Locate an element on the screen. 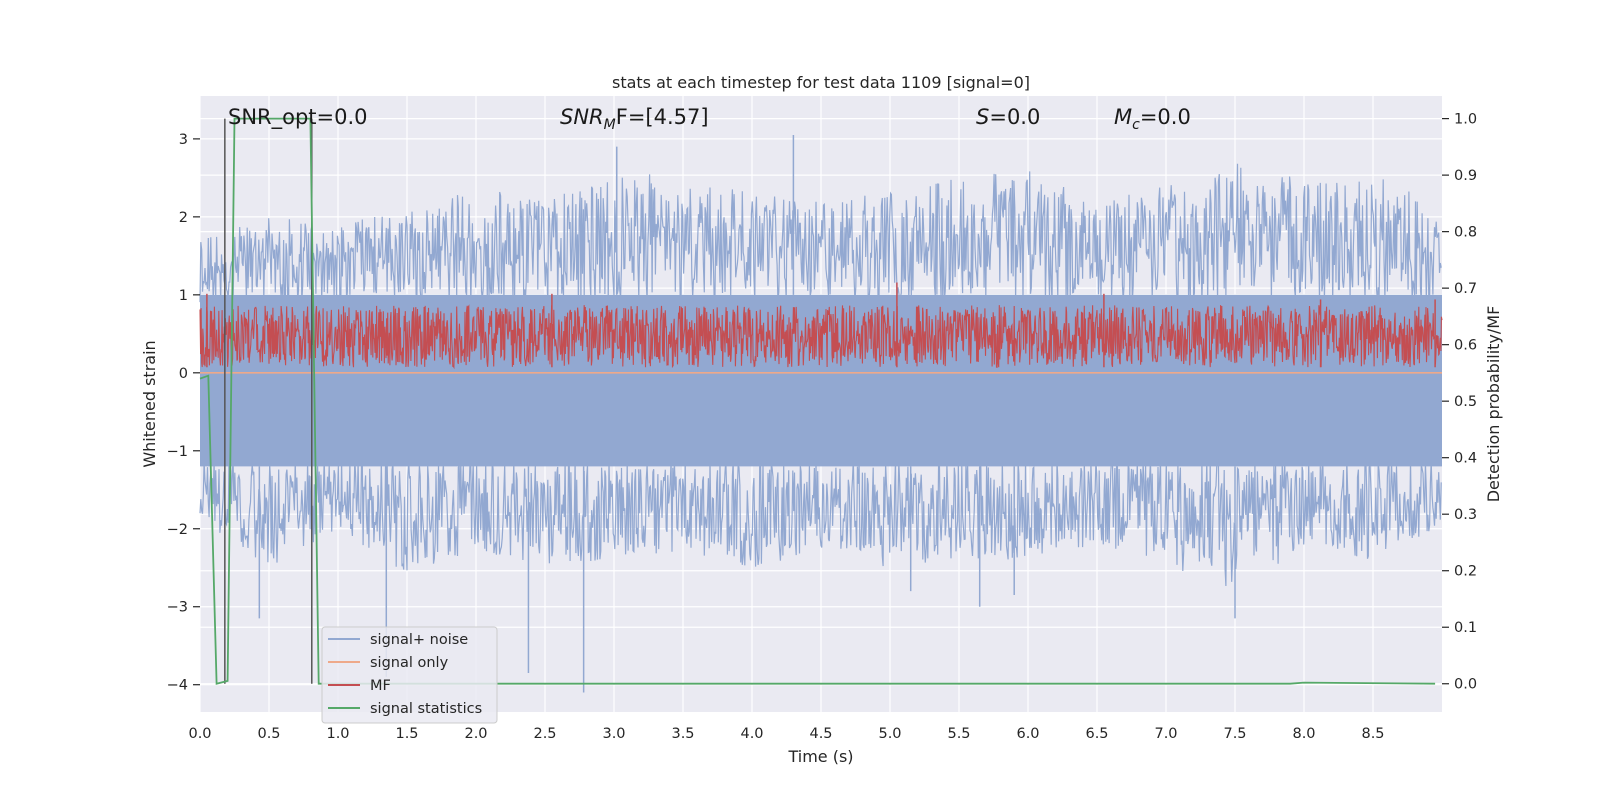 This screenshot has width=1600, height=800. y-left-tick-label: 3 is located at coordinates (183, 140).